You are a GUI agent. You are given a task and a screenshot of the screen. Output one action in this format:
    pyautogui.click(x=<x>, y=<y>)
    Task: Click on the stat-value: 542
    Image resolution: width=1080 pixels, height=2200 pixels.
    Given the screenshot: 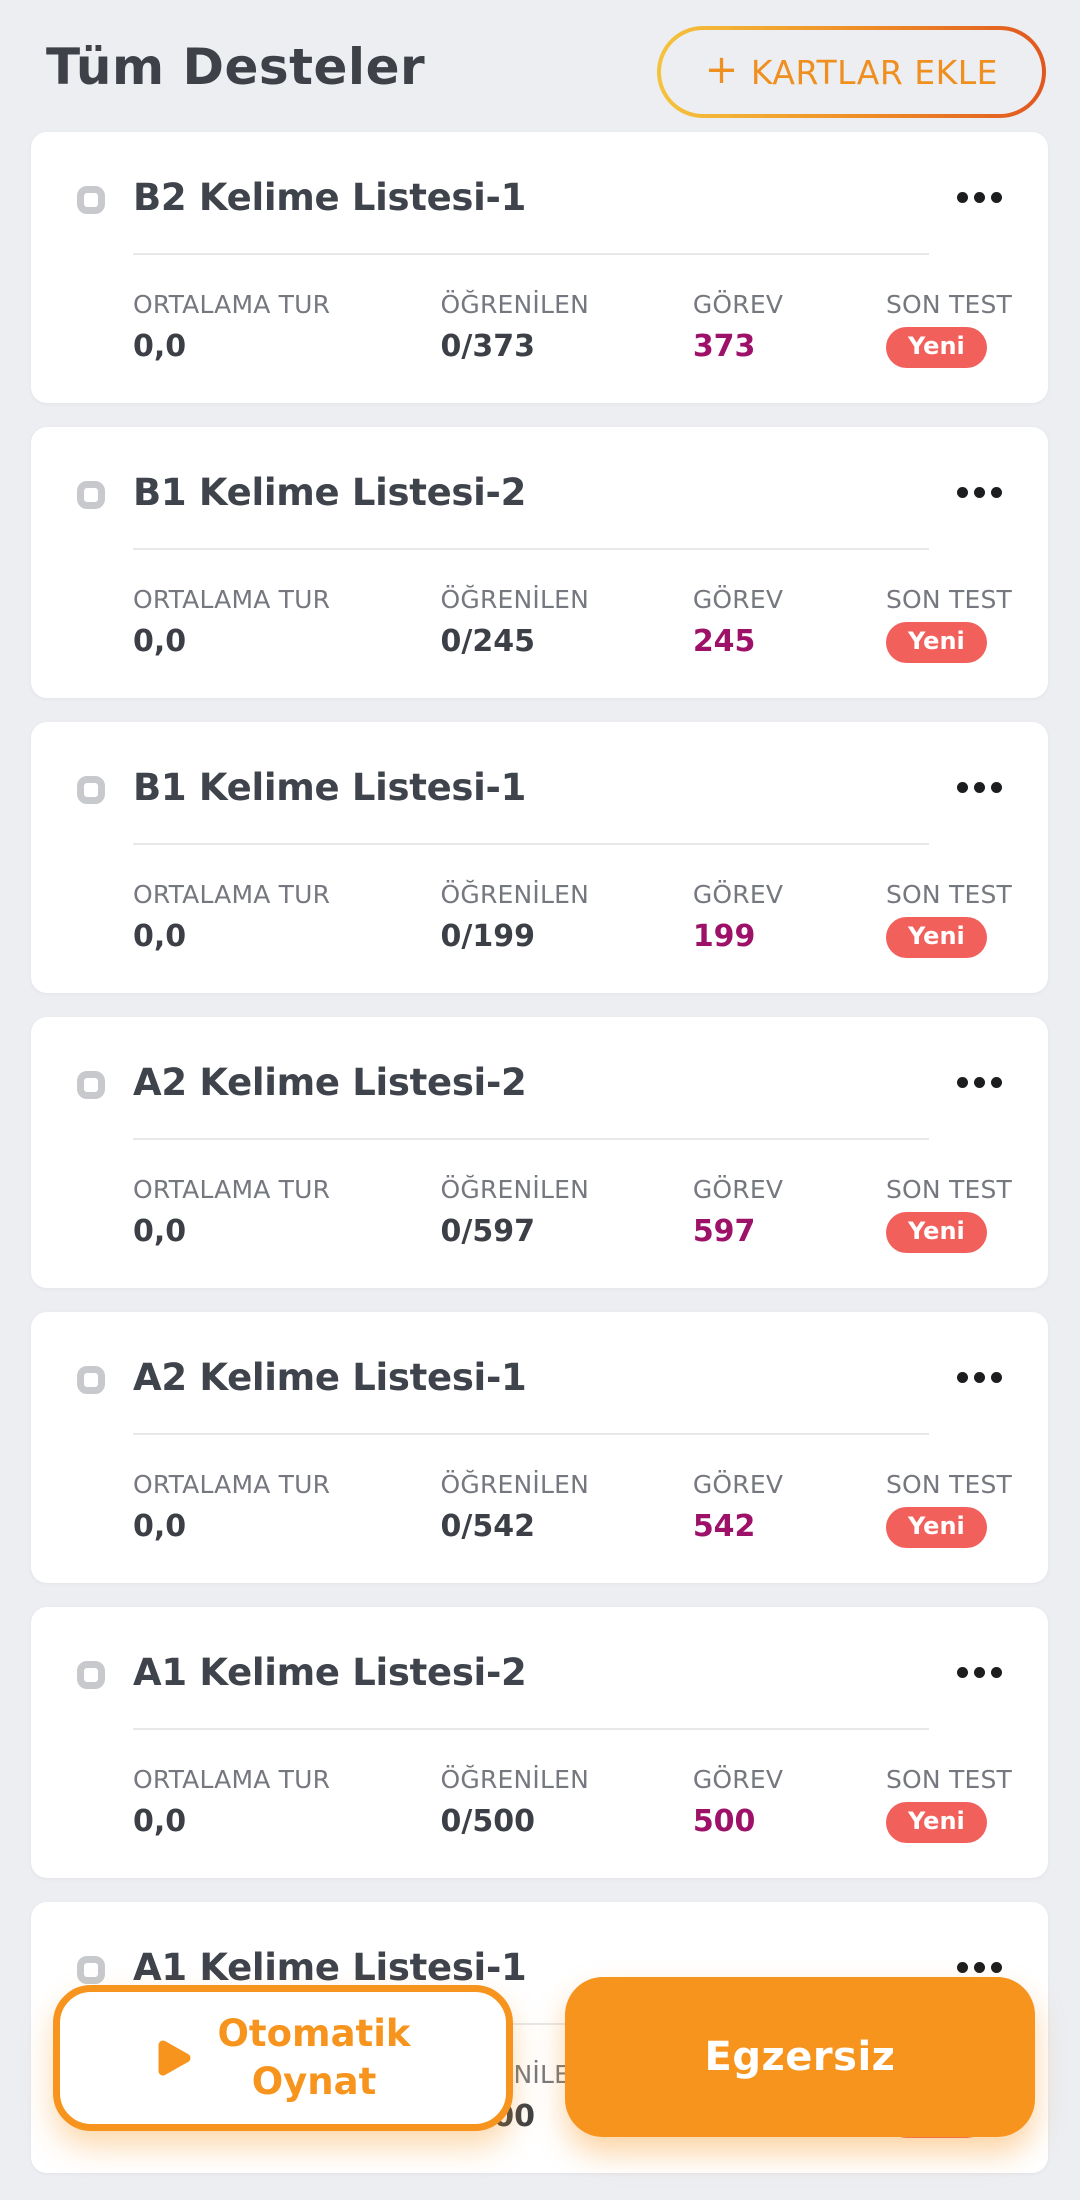 What is the action you would take?
    pyautogui.click(x=724, y=1526)
    